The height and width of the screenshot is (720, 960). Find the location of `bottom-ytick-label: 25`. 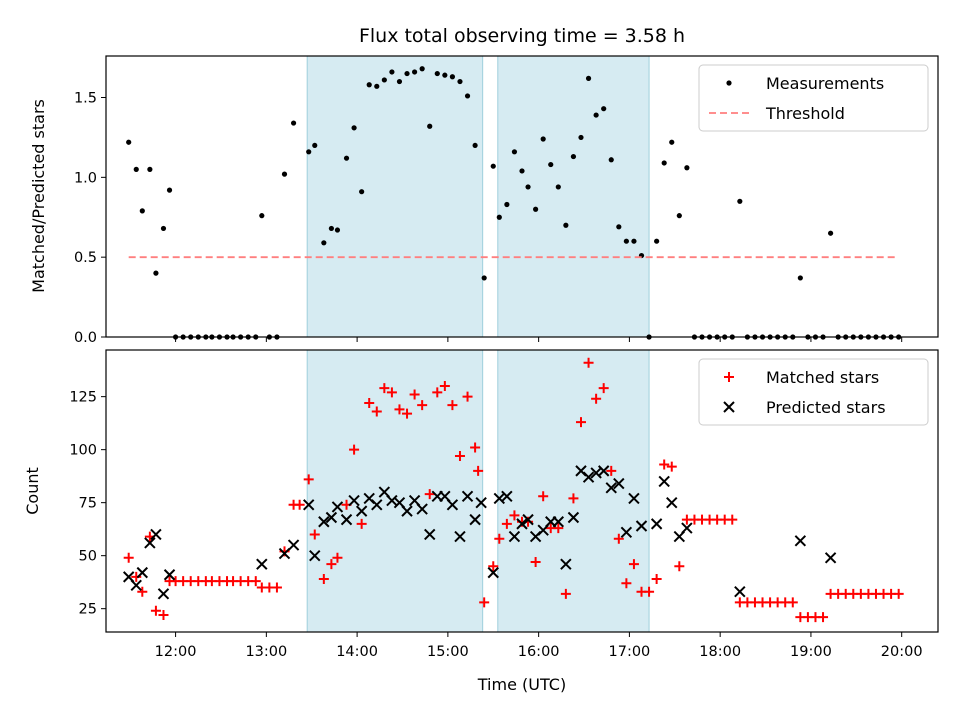

bottom-ytick-label: 25 is located at coordinates (88, 610).